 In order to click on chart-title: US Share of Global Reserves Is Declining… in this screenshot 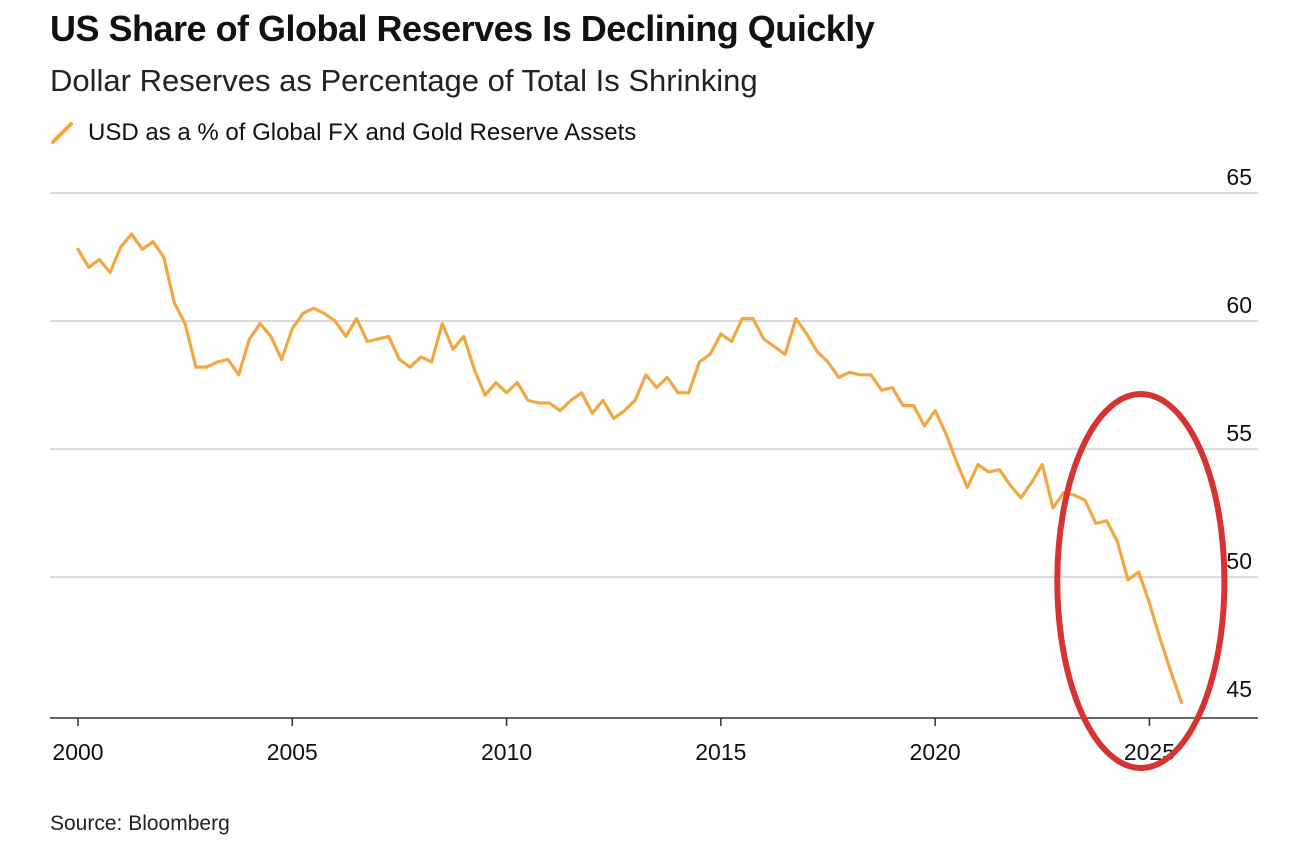, I will do `click(462, 28)`.